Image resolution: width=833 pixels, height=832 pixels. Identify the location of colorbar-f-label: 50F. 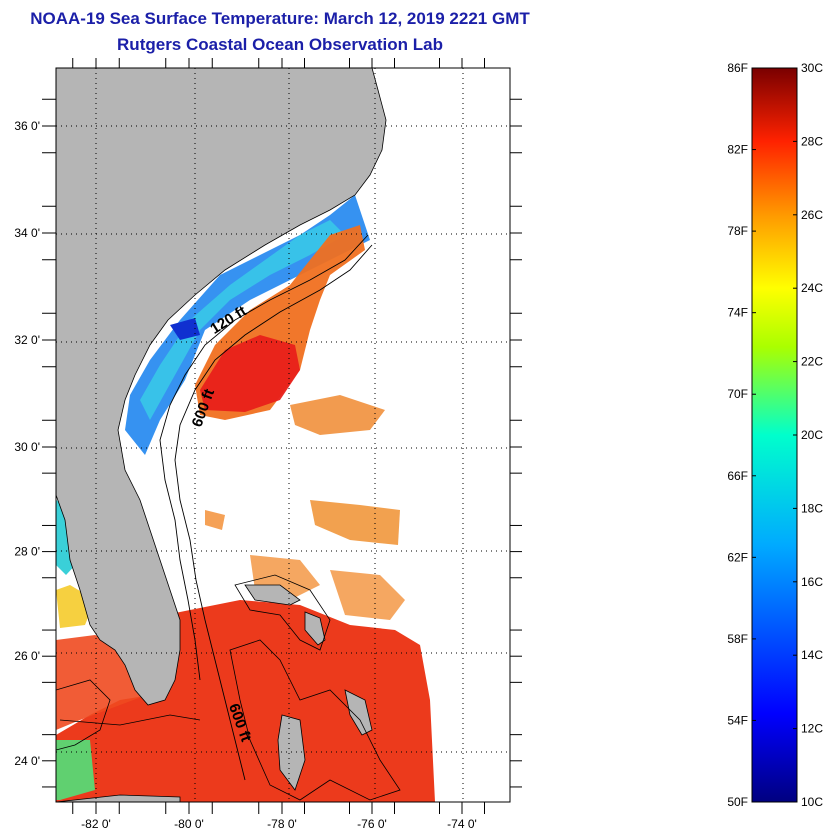
(737, 802).